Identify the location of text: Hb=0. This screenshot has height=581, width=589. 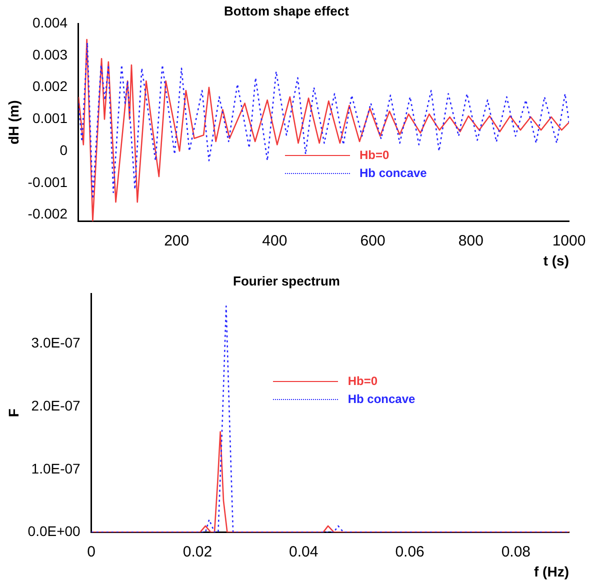
(363, 381).